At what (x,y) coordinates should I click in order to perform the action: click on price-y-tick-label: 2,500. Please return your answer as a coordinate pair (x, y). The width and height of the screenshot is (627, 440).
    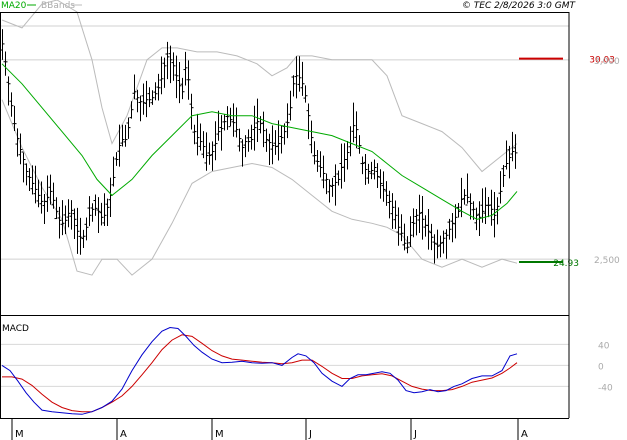
    Looking at the image, I should click on (607, 261).